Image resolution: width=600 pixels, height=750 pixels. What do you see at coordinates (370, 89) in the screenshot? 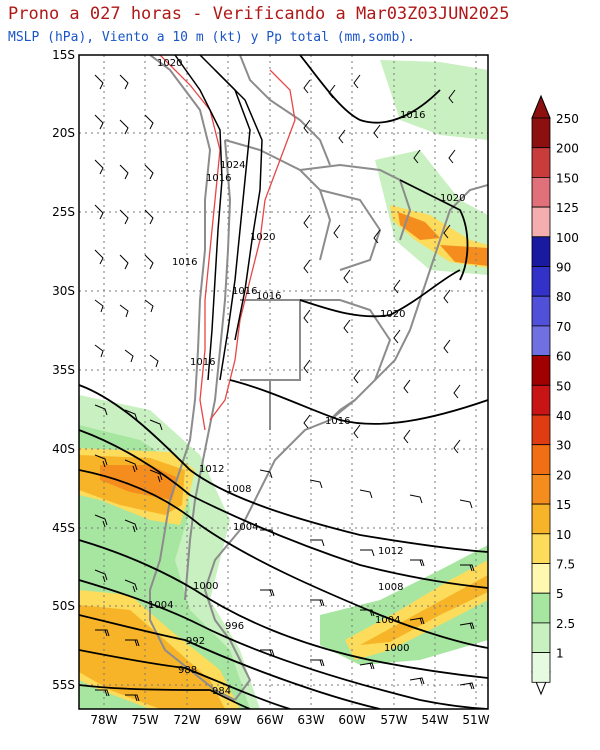
I see `isobar-1016-north` at bounding box center [370, 89].